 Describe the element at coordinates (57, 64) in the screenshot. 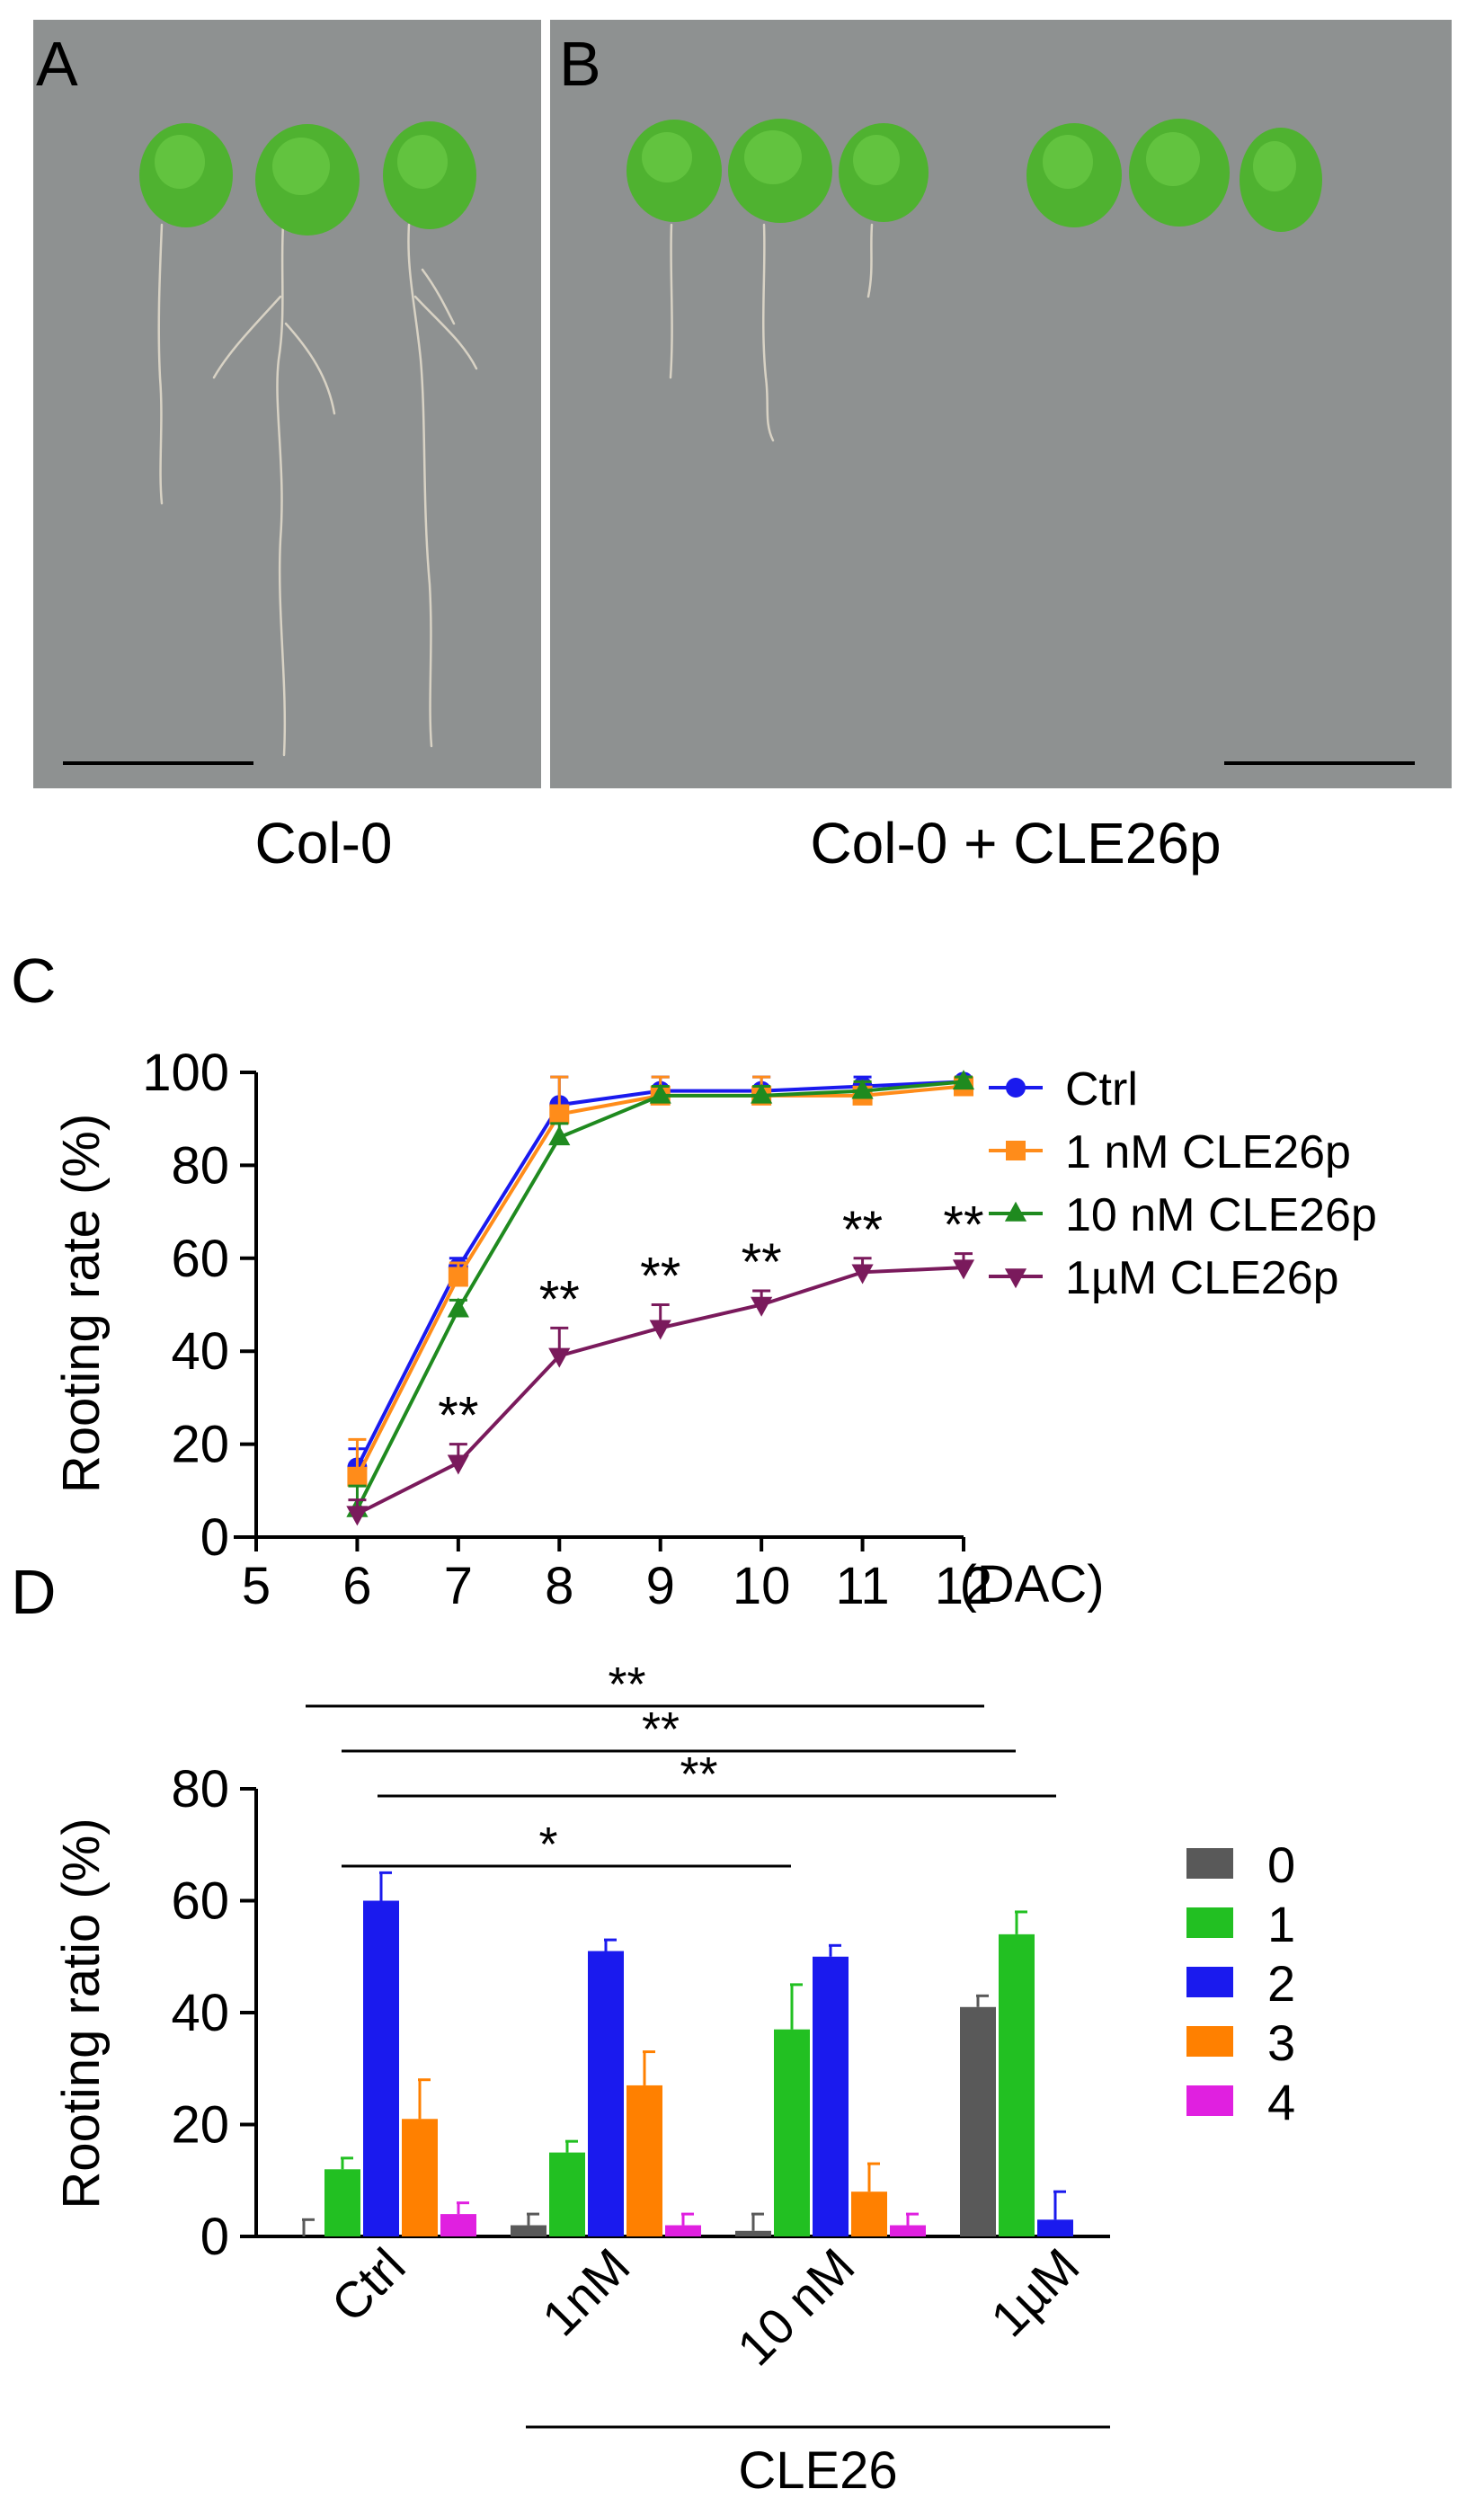

I see `panel-a-letter: A` at that location.